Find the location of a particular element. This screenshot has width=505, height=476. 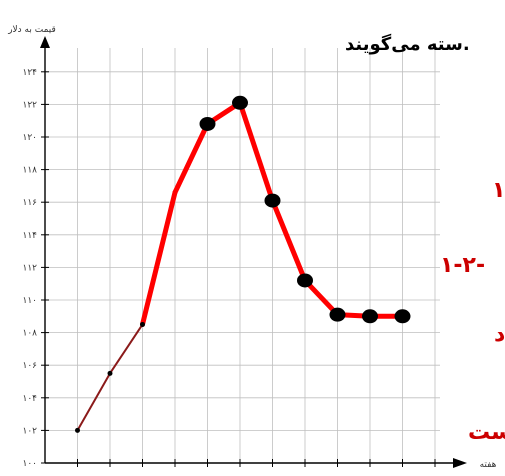

y-axis-arrow is located at coordinates (45, 42).